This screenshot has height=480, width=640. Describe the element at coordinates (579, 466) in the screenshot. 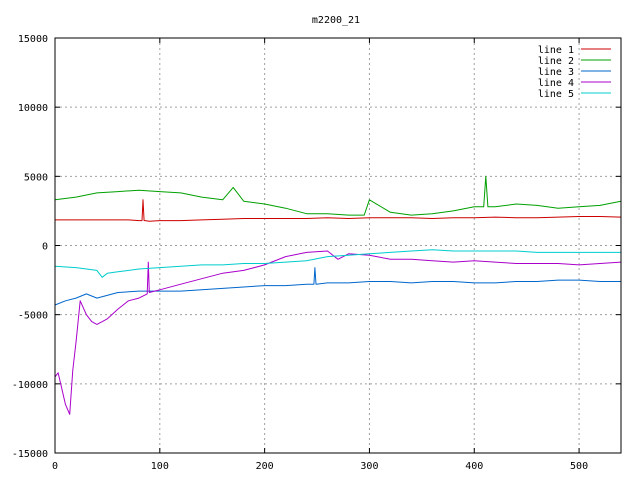

I see `x-tick-label: 500` at that location.